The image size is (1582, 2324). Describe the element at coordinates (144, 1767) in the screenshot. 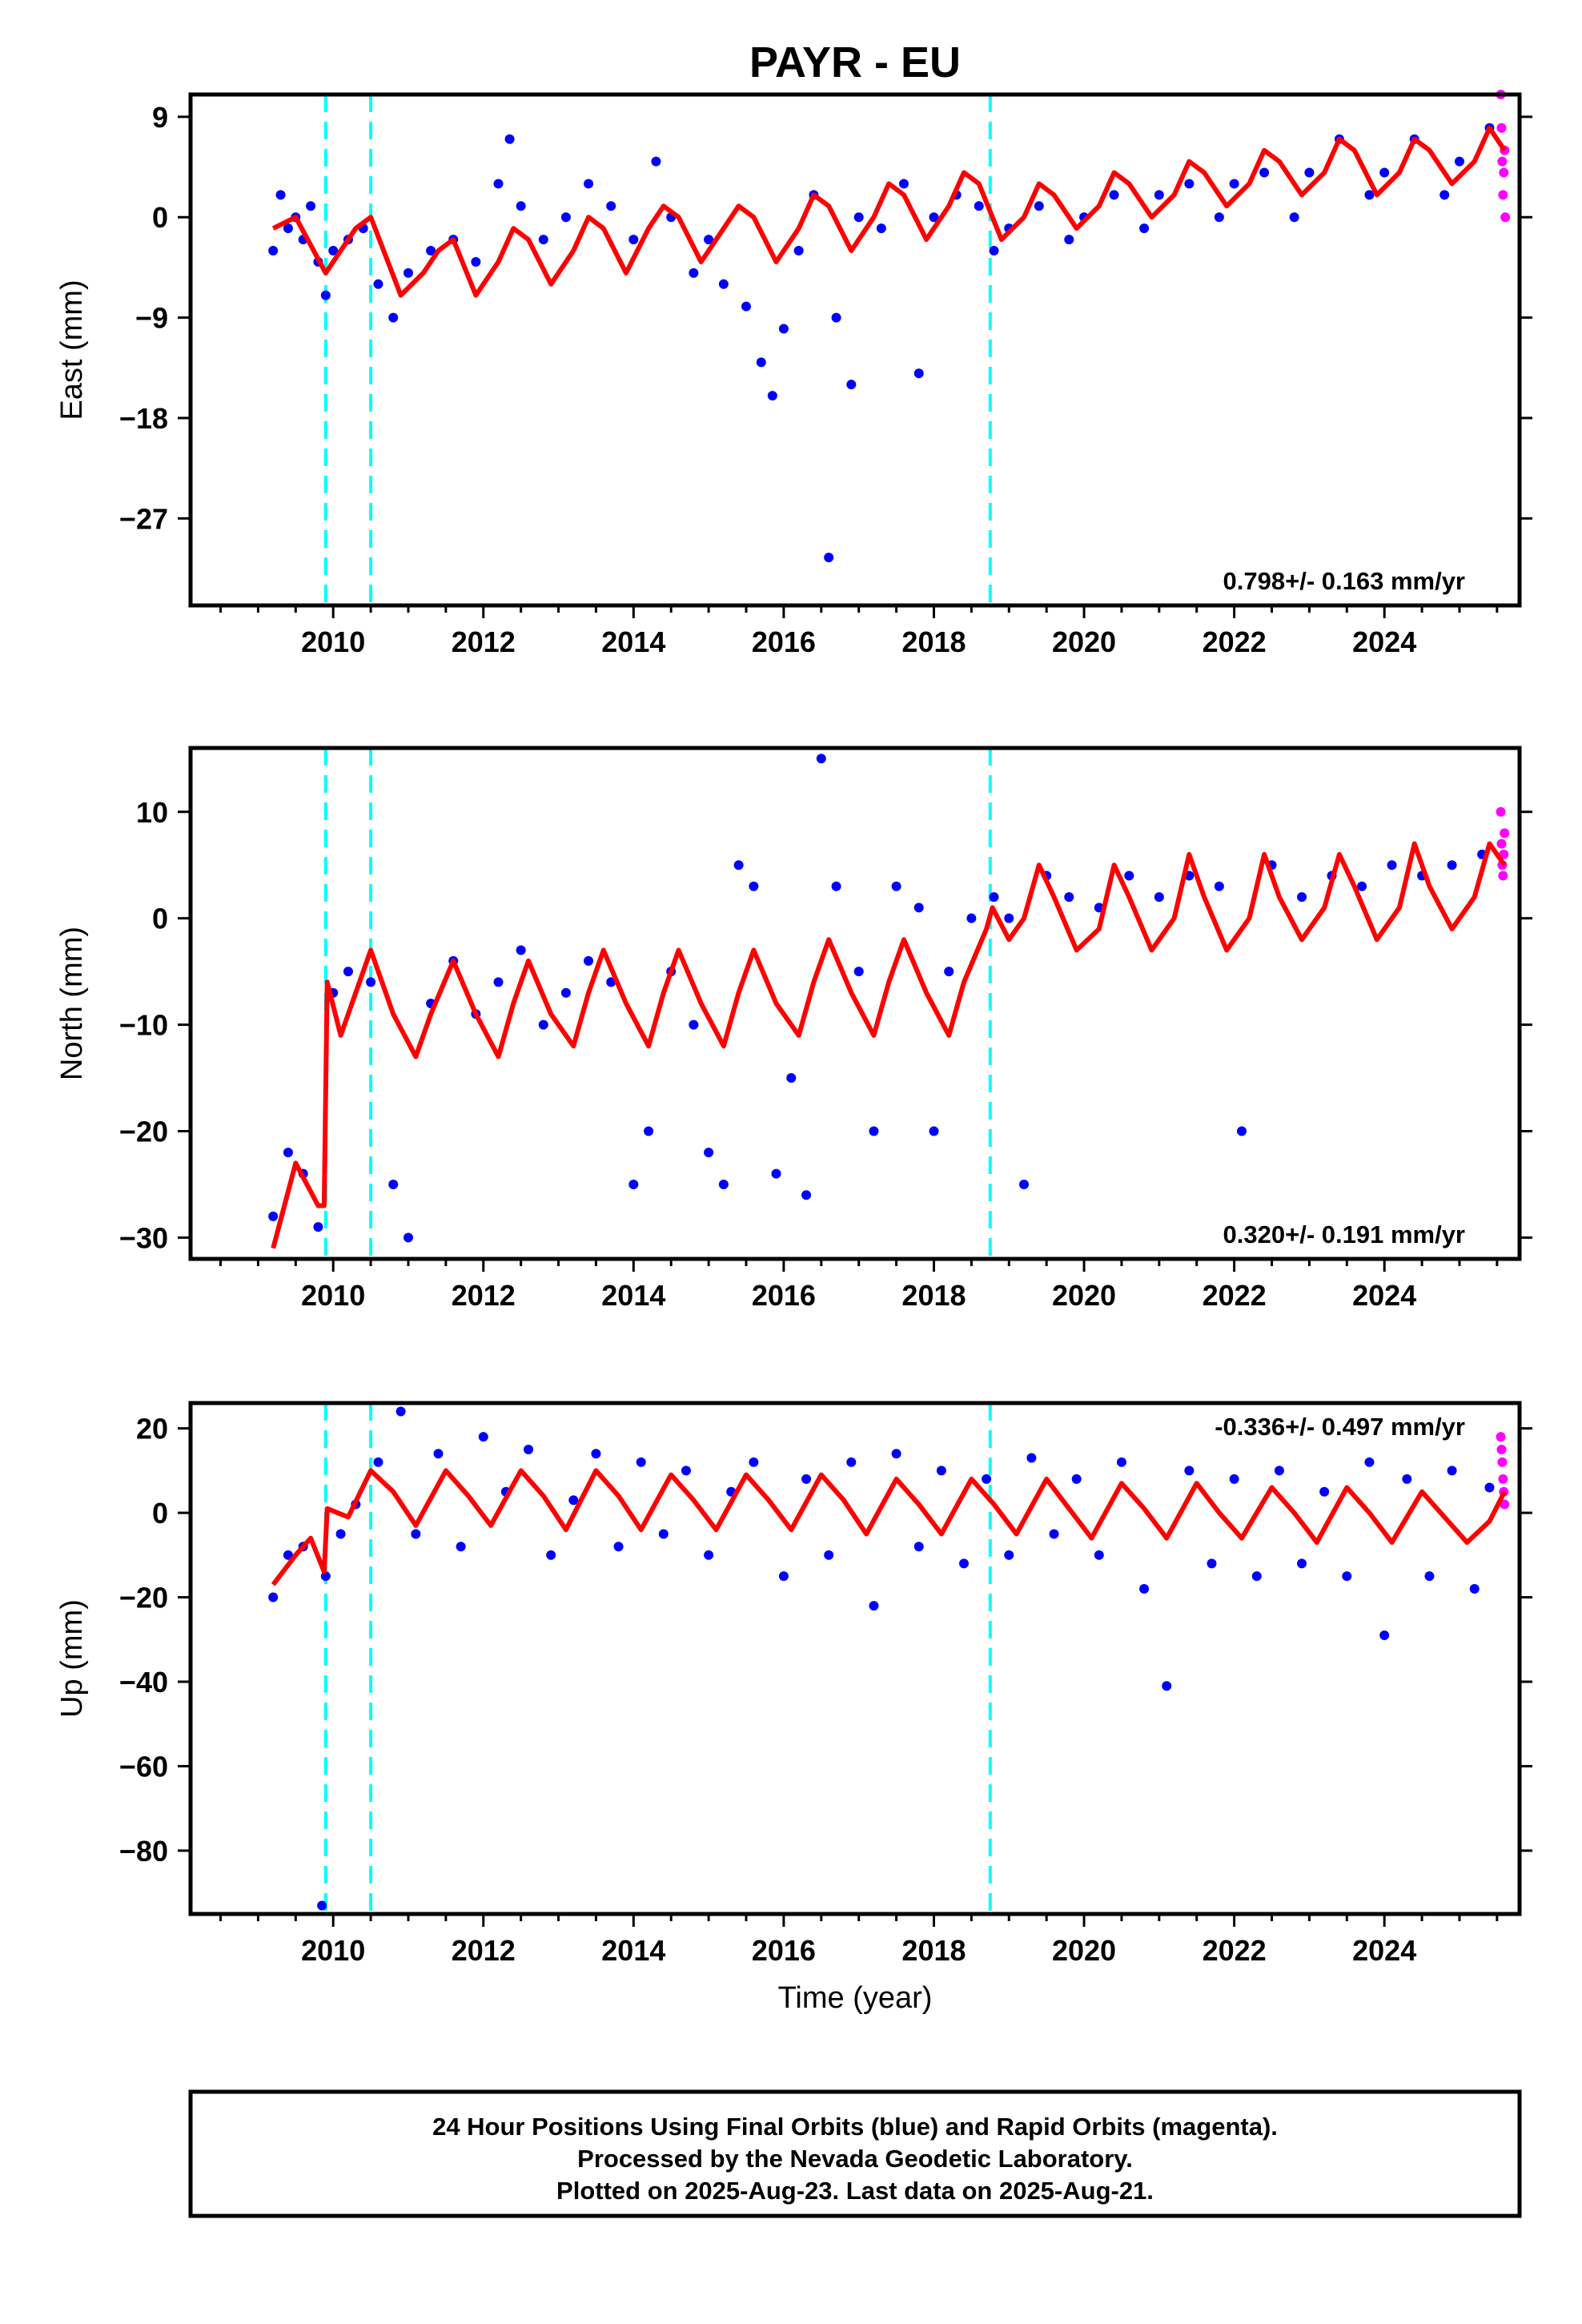

I see `y-tick-label: −60` at that location.